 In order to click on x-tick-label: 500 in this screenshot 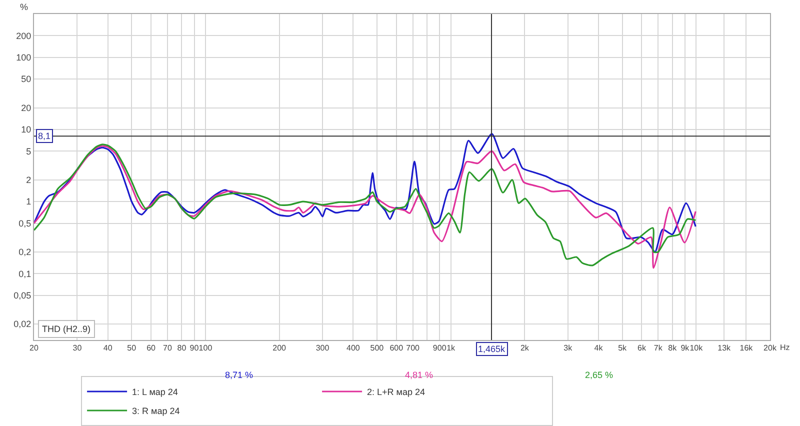, I will do `click(377, 348)`.